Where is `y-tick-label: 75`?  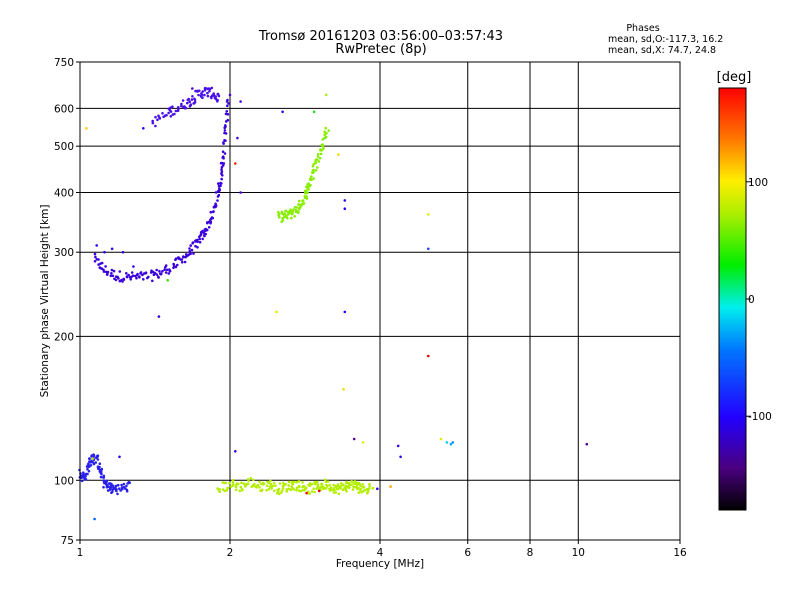
y-tick-label: 75 is located at coordinates (67, 541).